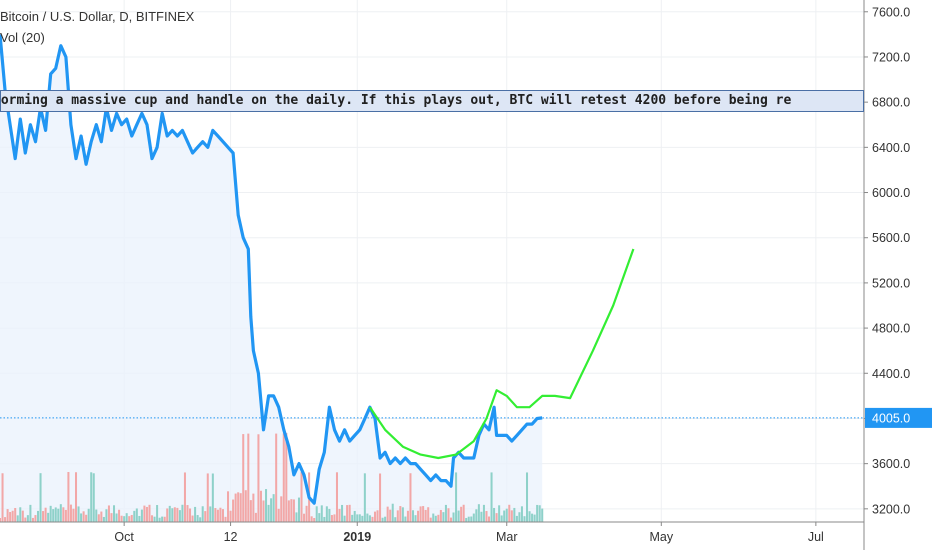 This screenshot has height=550, width=932. Describe the element at coordinates (272, 477) in the screenshot. I see `volume-bars` at that location.